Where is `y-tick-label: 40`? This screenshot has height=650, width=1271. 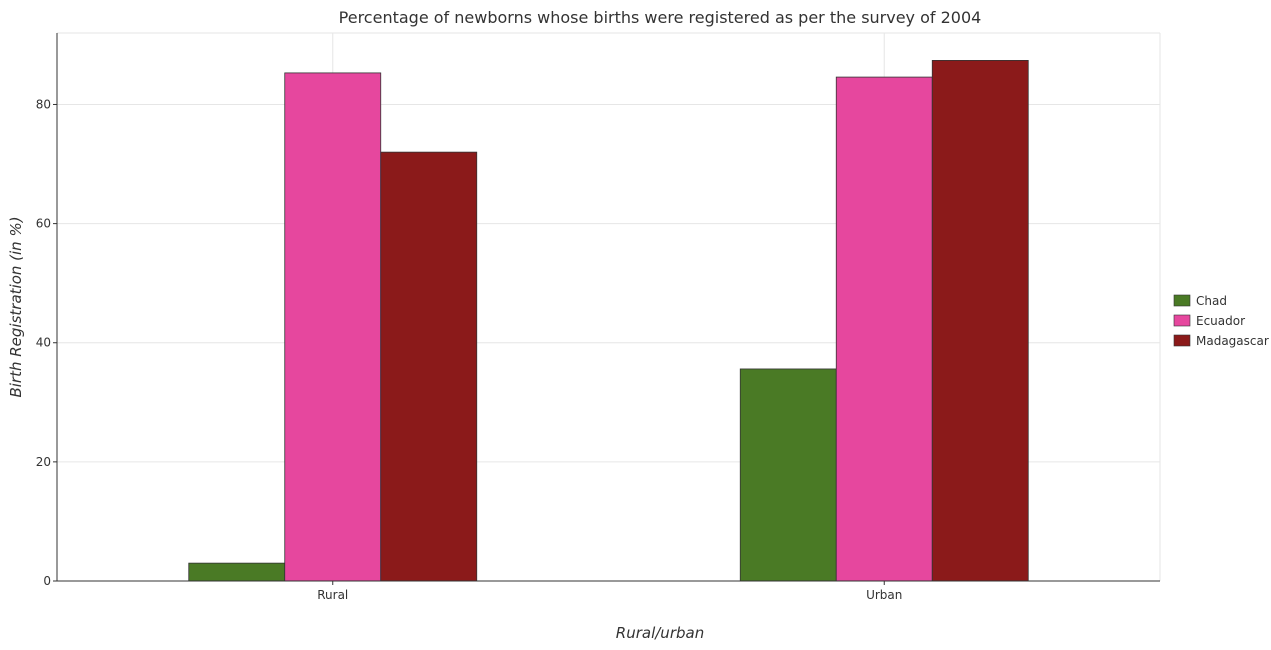
y-tick-label: 40 is located at coordinates (43, 343).